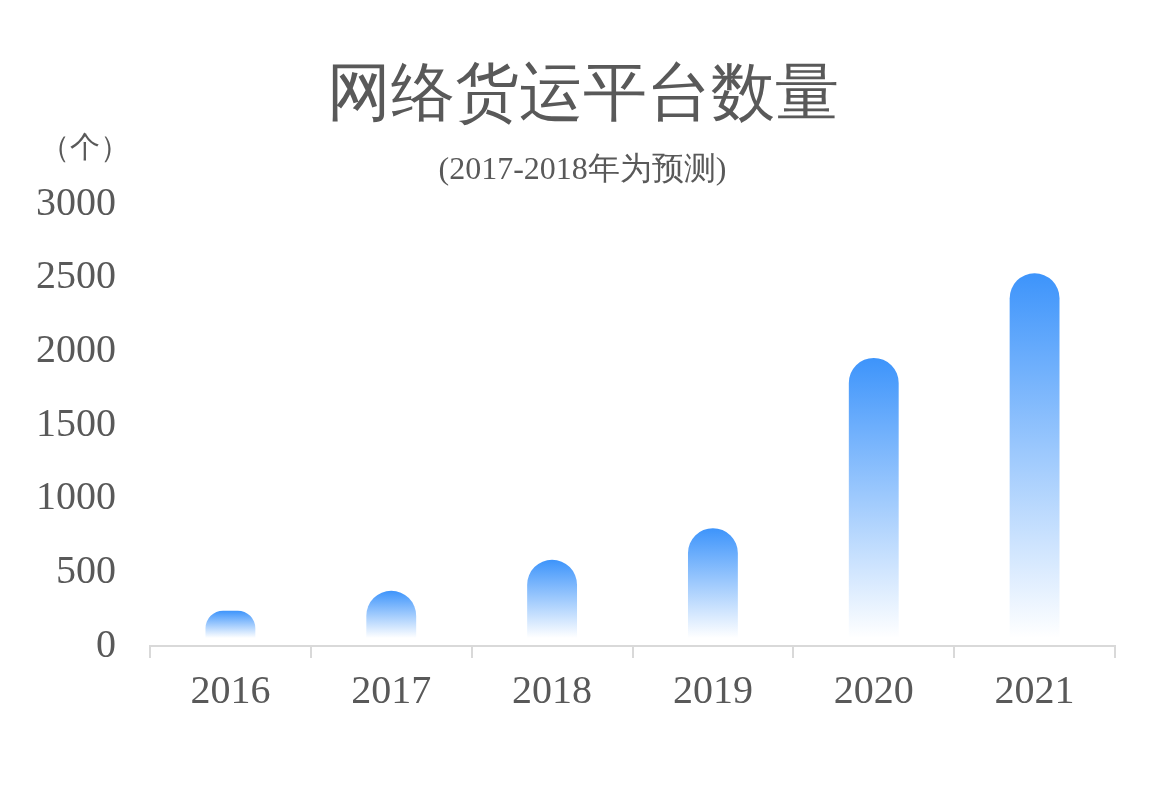 The image size is (1165, 811). I want to click on y-tick-label: 1500, so click(76, 422).